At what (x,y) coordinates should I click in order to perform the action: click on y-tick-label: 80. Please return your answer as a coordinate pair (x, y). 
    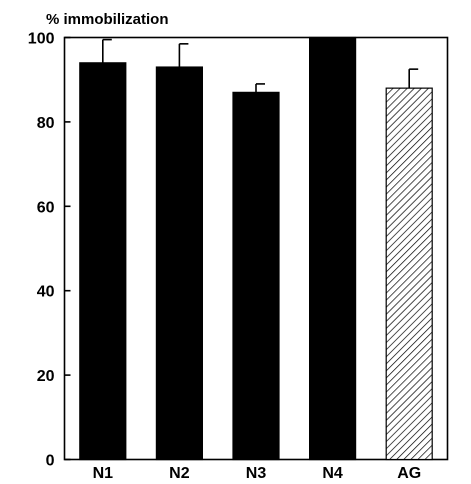
    Looking at the image, I should click on (46, 123).